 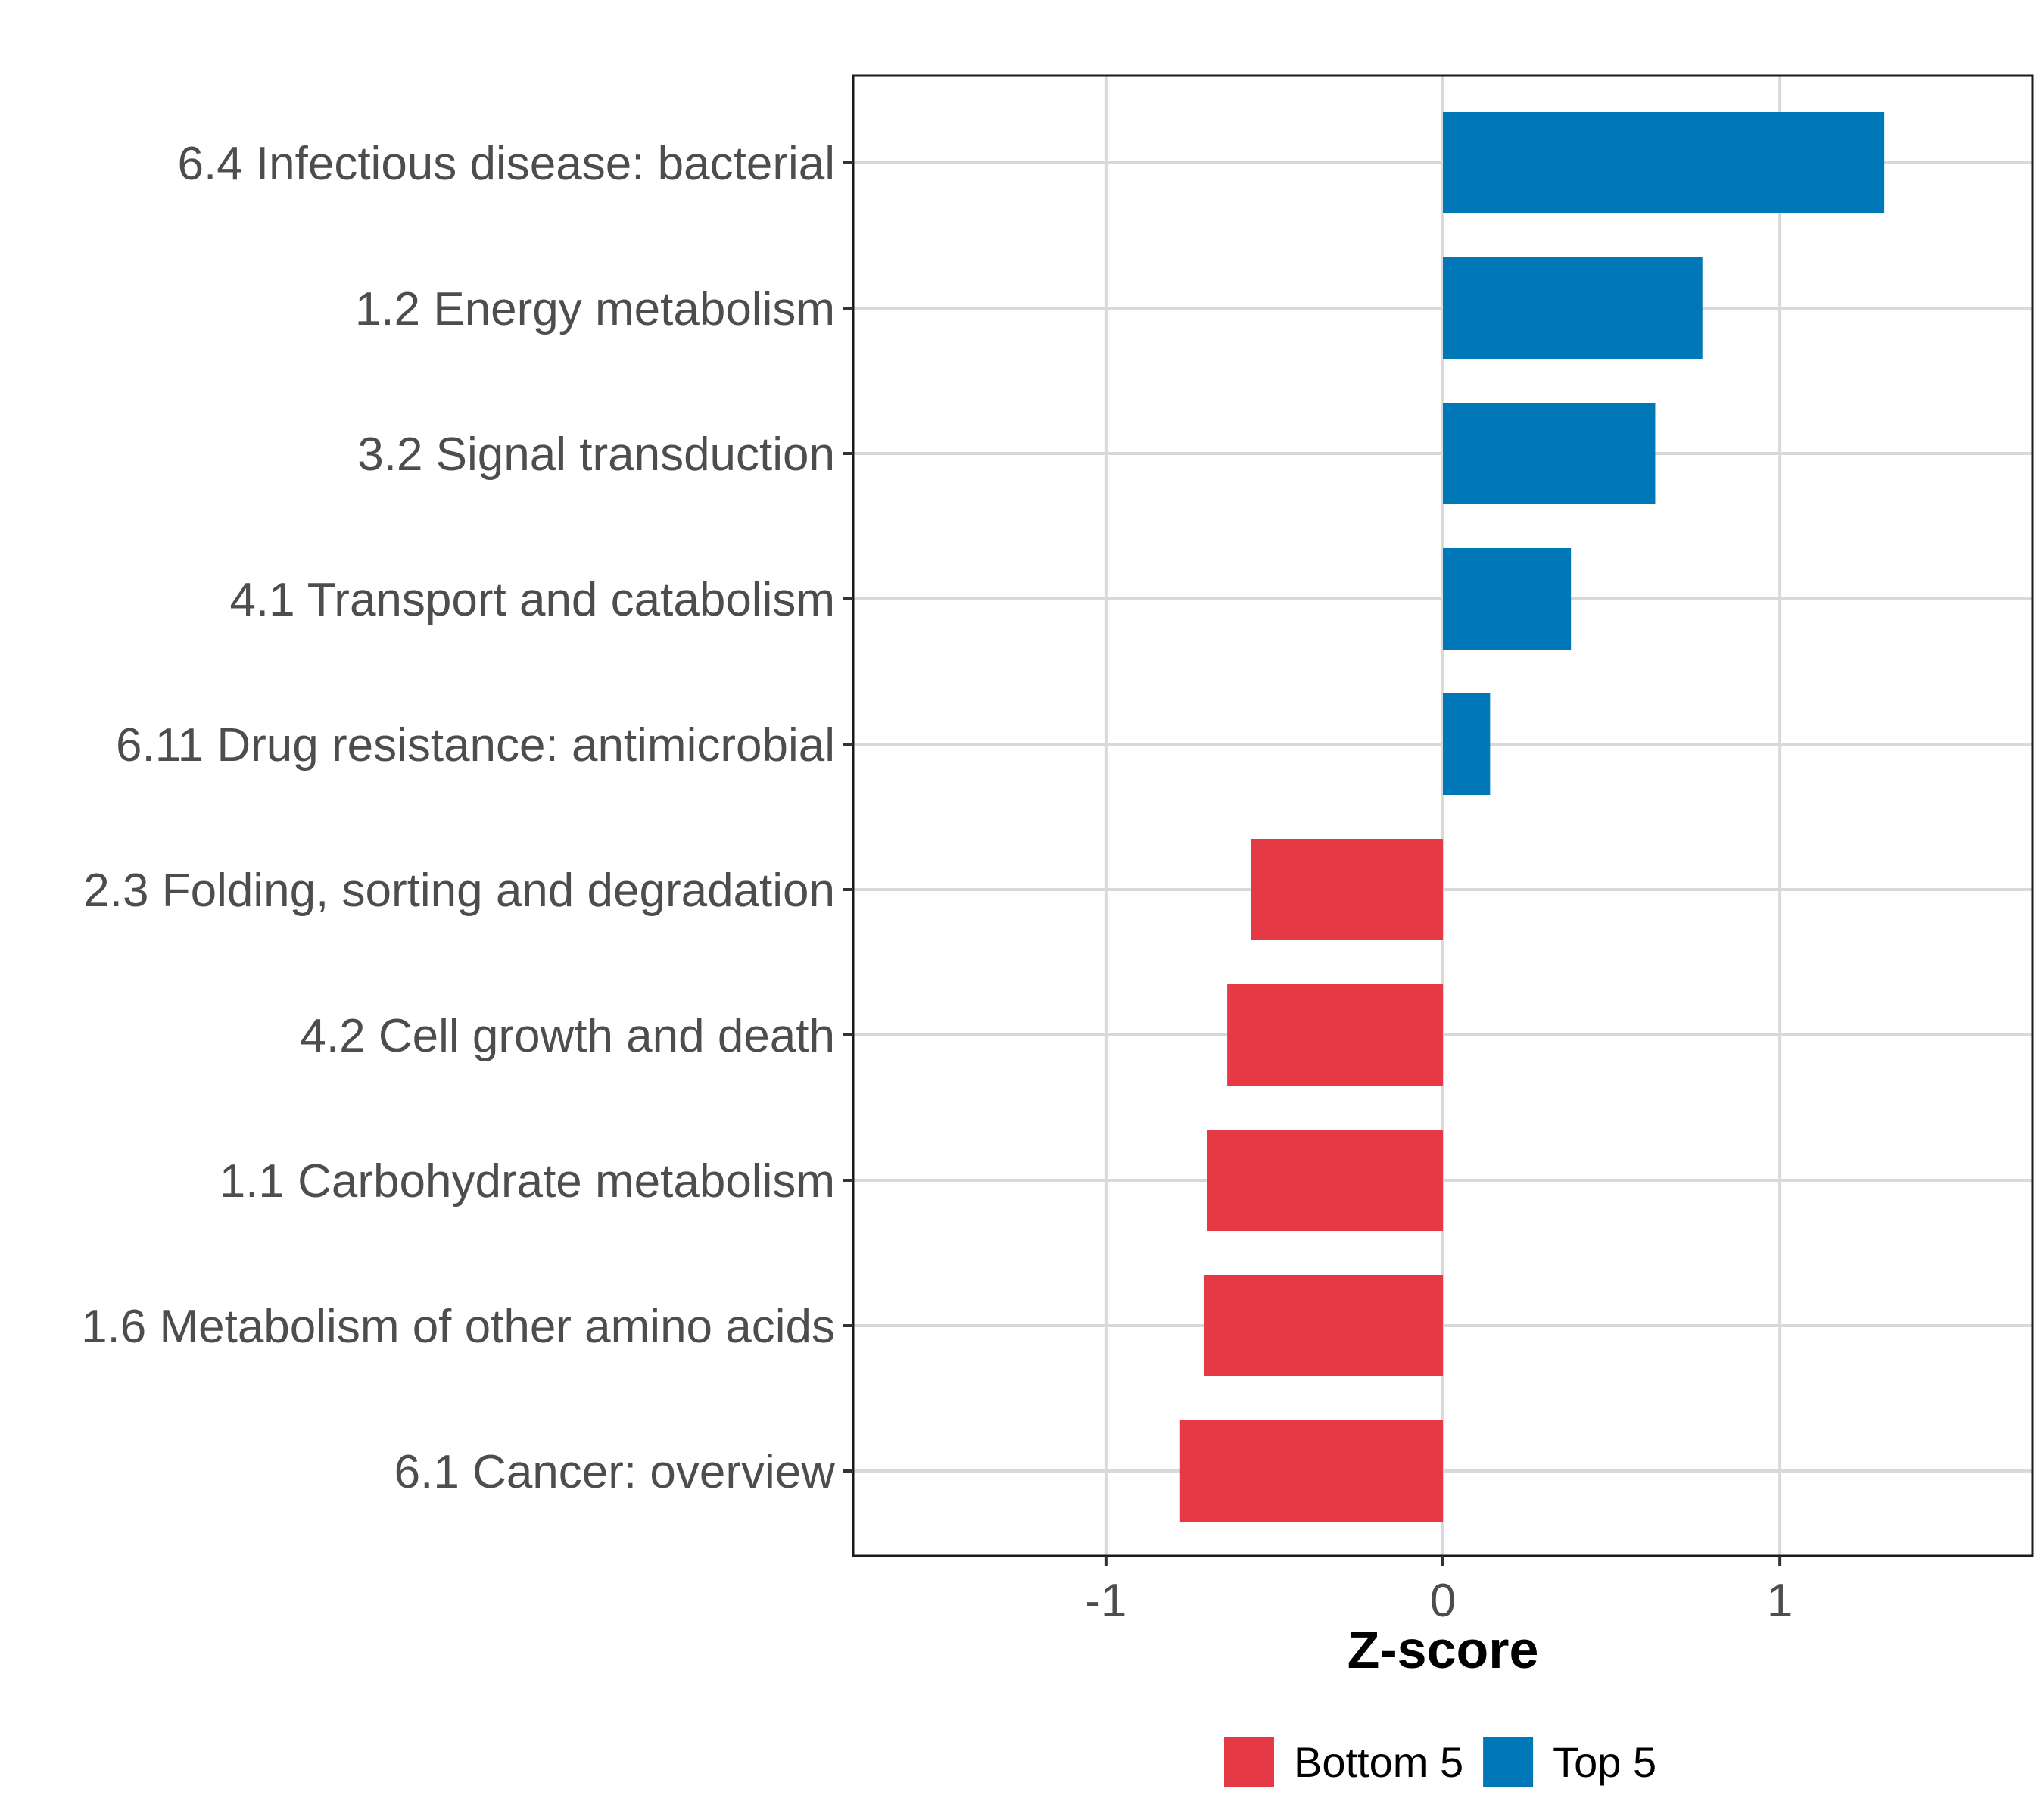 I want to click on x-tick-label: 1, so click(x=1780, y=1601).